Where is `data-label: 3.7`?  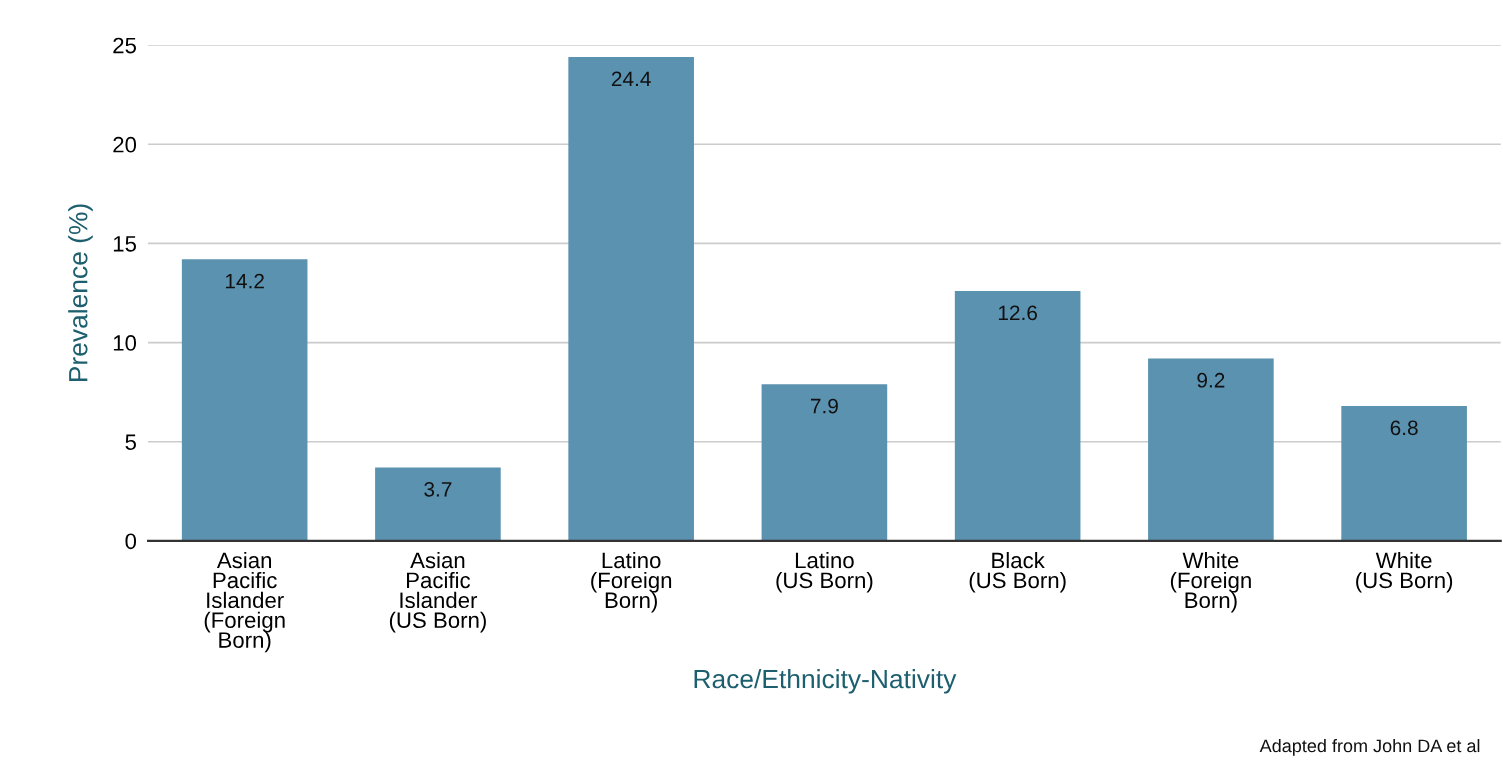
data-label: 3.7 is located at coordinates (438, 489).